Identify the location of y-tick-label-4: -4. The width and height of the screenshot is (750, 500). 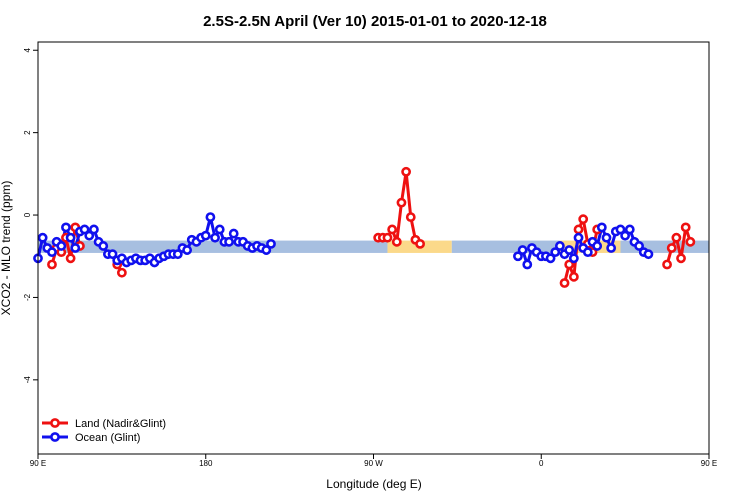
(27, 380).